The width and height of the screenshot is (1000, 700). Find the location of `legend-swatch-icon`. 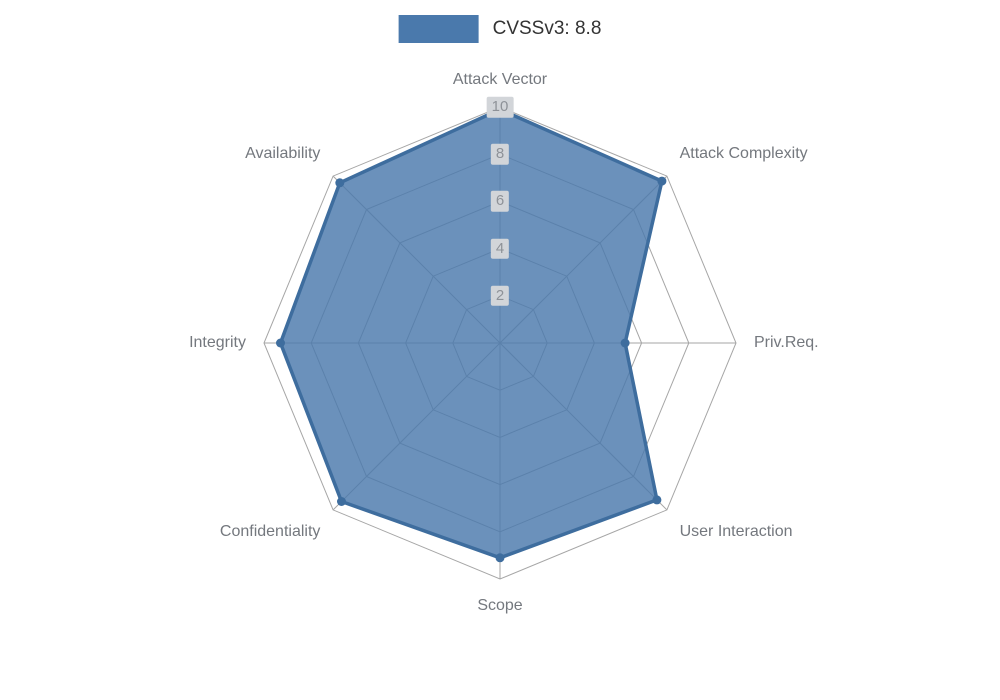

legend-swatch-icon is located at coordinates (438, 29).